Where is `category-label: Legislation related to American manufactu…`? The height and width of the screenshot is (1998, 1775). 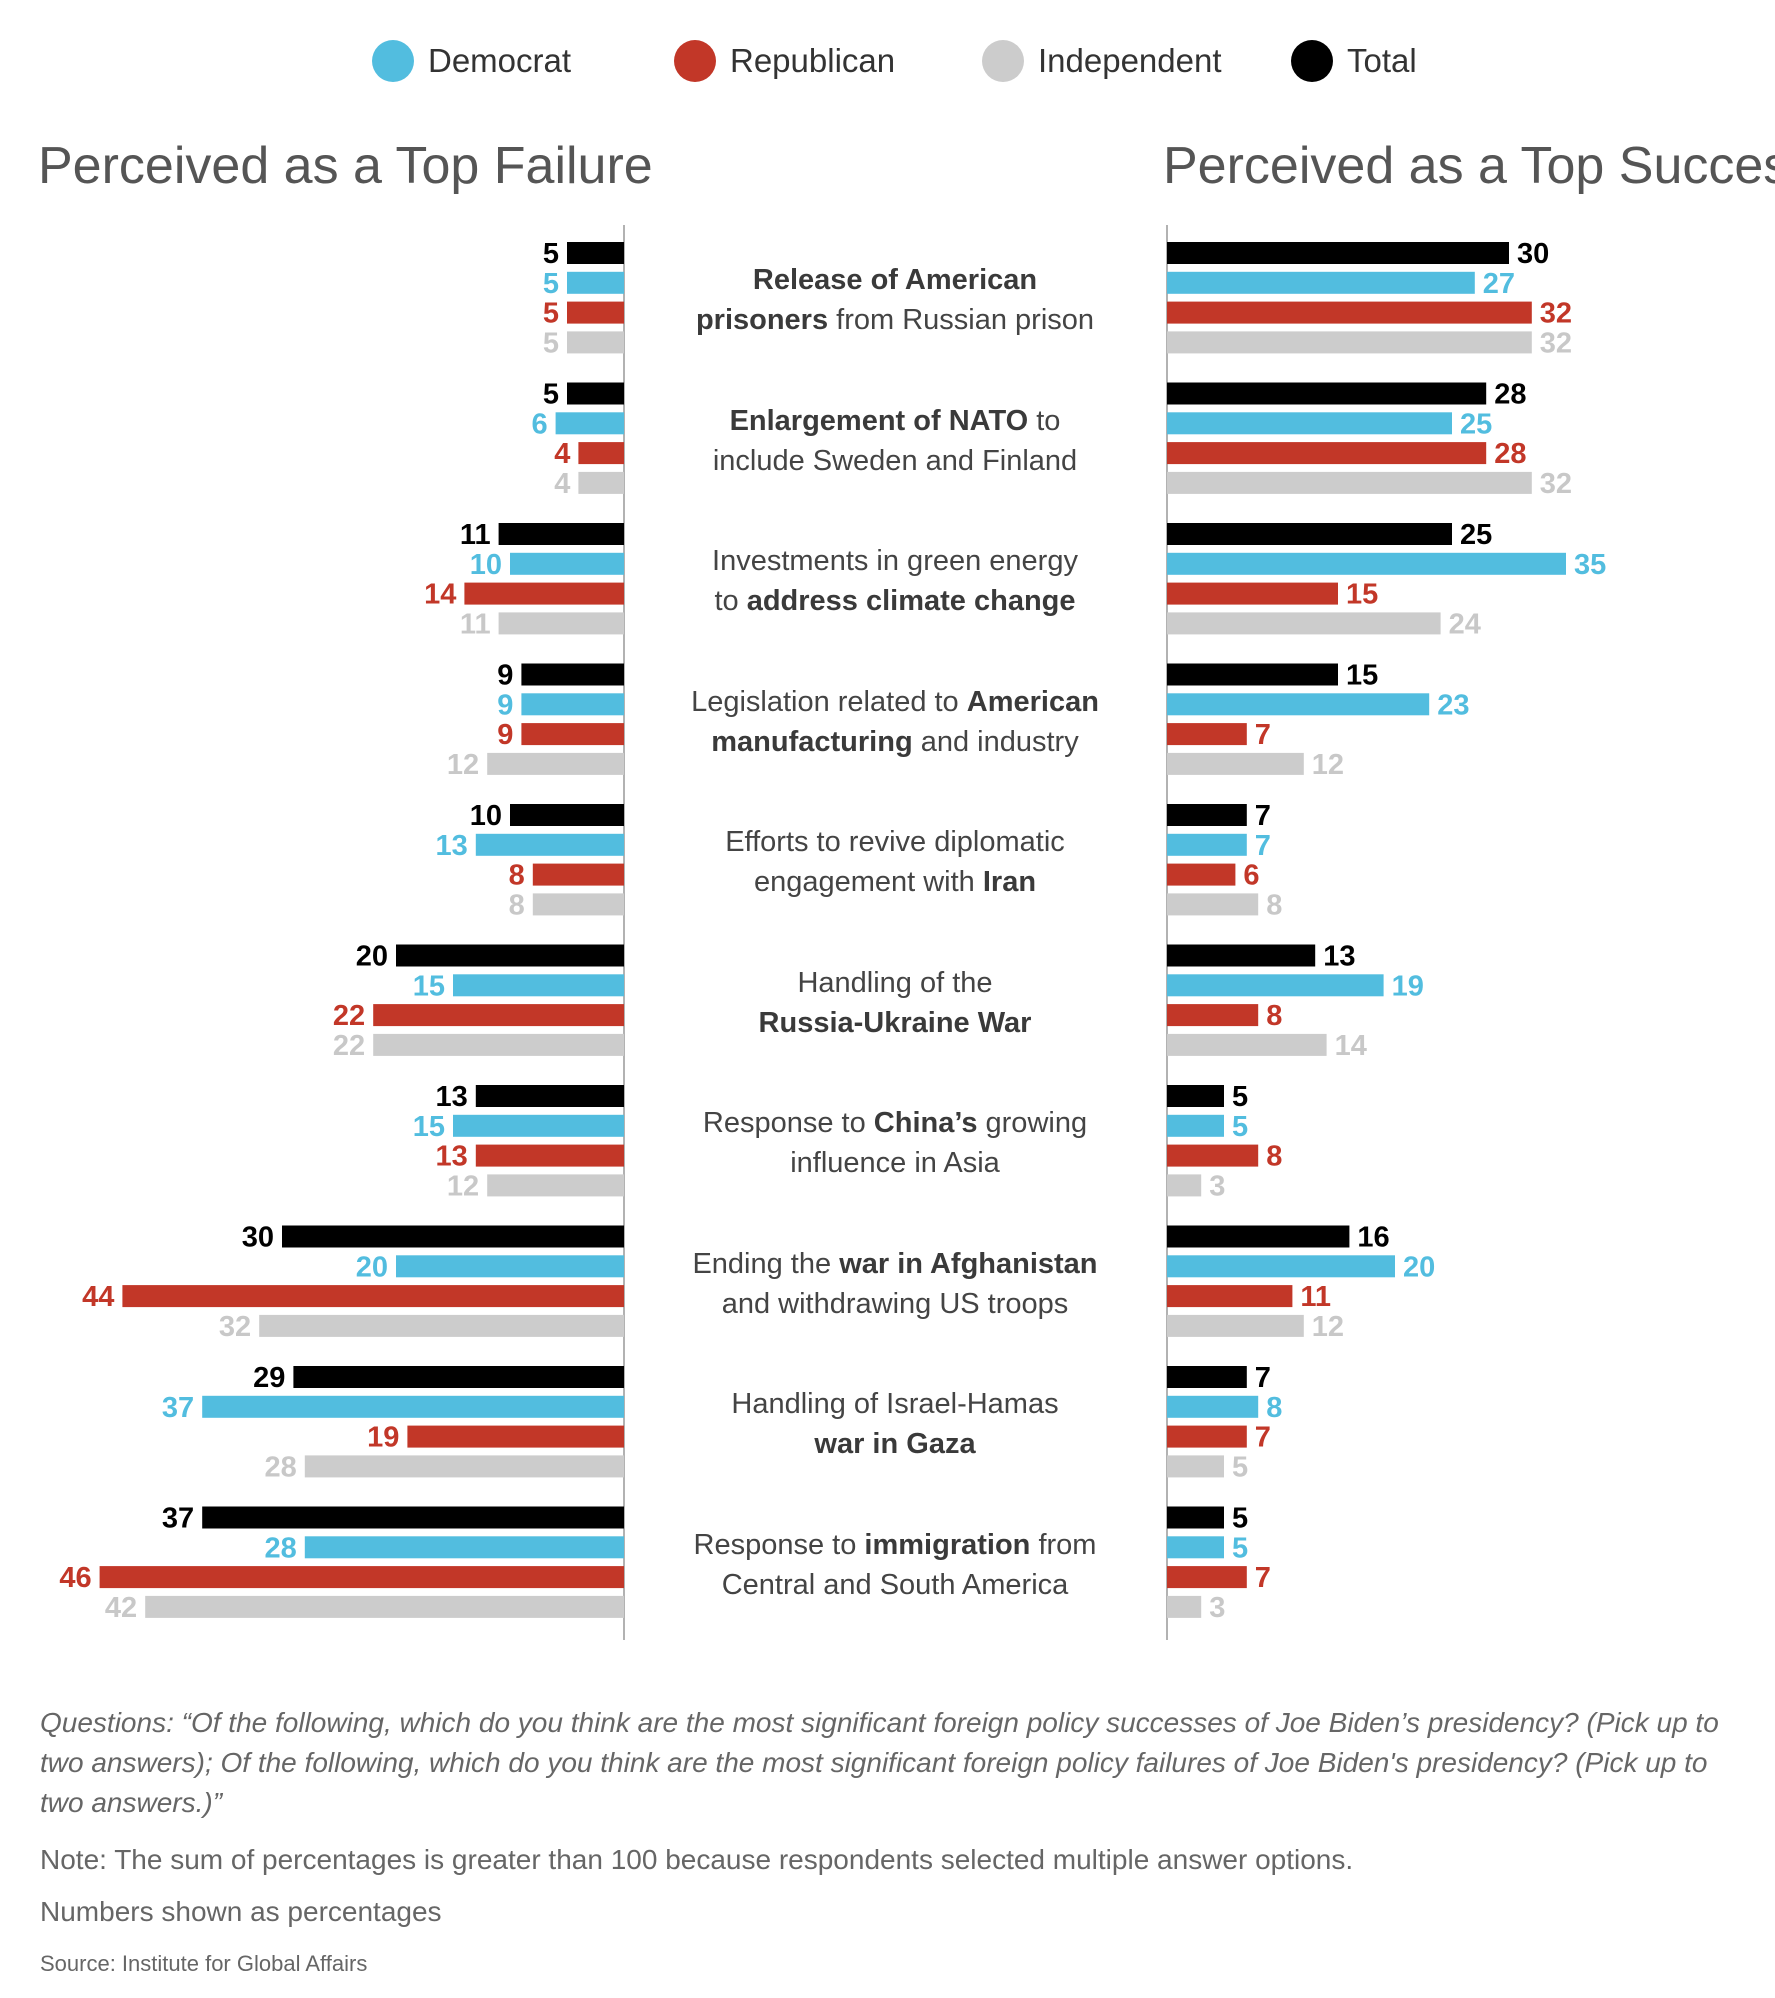
category-label: Legislation related to American manufactu… is located at coordinates (895, 722).